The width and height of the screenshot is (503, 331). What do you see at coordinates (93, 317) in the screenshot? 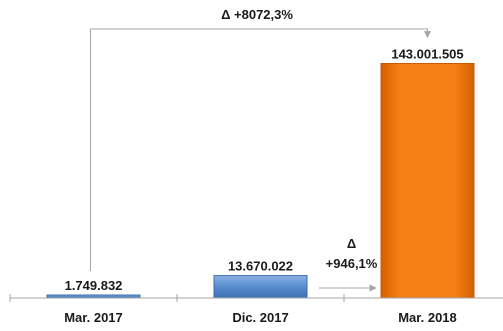
I see `category-label-1: Mar. 2017` at bounding box center [93, 317].